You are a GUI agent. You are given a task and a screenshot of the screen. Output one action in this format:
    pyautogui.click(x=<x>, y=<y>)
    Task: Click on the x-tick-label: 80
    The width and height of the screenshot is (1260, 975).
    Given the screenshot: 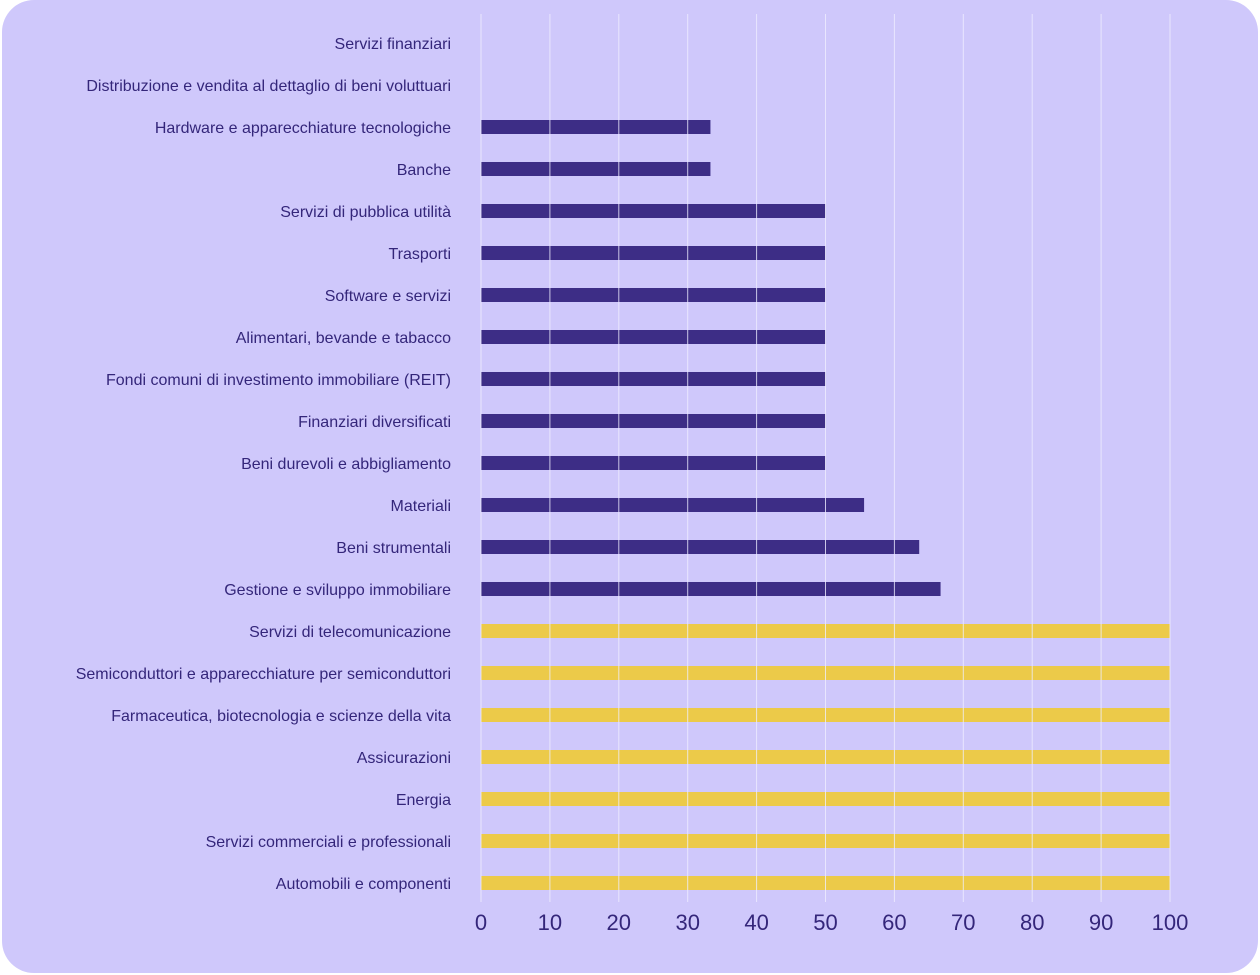 What is the action you would take?
    pyautogui.click(x=1032, y=922)
    